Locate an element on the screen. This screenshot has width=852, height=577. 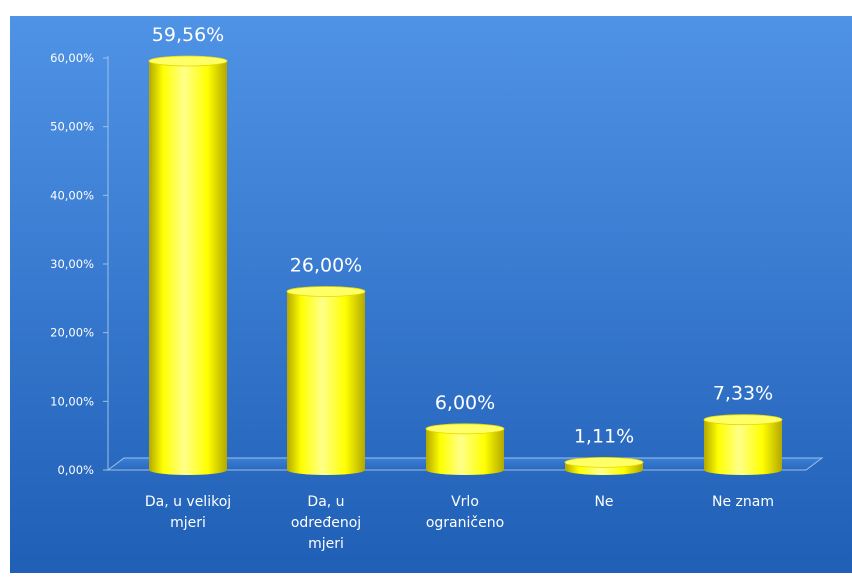
y-tick-label: 60,00% is located at coordinates (72, 58).